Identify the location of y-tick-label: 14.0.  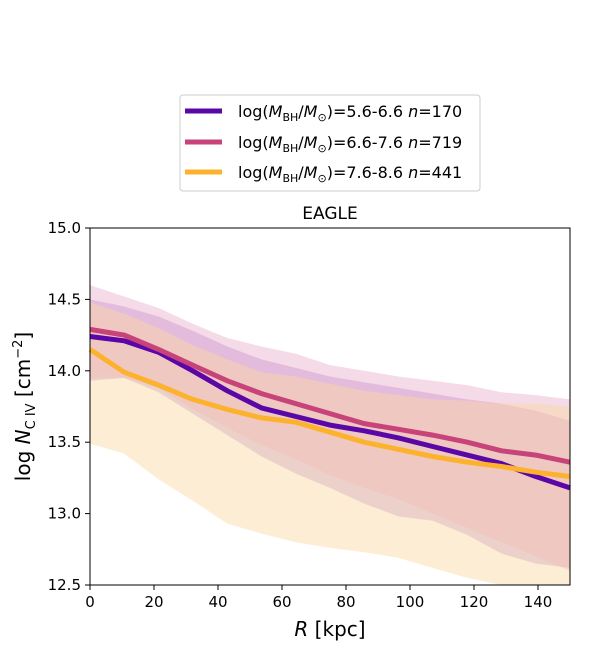
(64, 371).